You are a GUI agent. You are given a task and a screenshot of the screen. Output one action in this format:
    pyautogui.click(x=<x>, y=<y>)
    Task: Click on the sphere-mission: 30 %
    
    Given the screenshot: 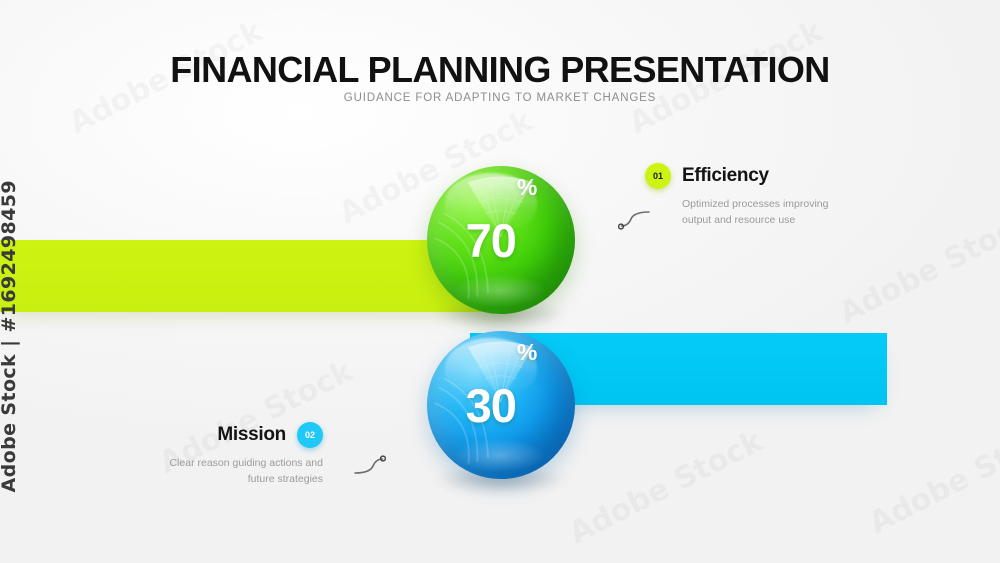 What is the action you would take?
    pyautogui.click(x=501, y=411)
    